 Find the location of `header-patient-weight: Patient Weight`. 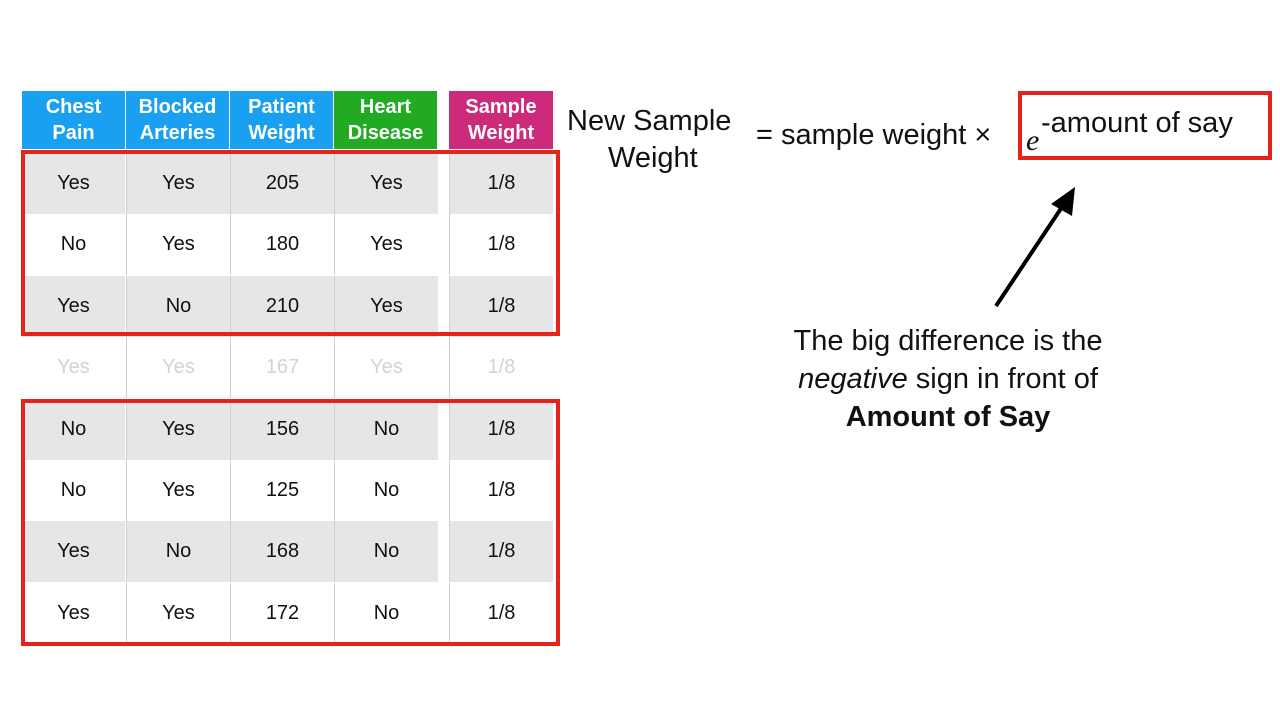

header-patient-weight: Patient Weight is located at coordinates (281, 120).